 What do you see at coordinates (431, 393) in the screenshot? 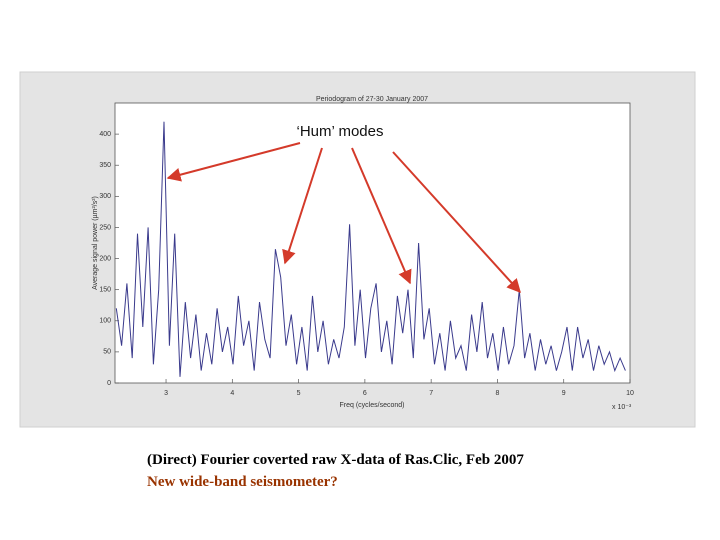
I see `x-tick-label: 7` at bounding box center [431, 393].